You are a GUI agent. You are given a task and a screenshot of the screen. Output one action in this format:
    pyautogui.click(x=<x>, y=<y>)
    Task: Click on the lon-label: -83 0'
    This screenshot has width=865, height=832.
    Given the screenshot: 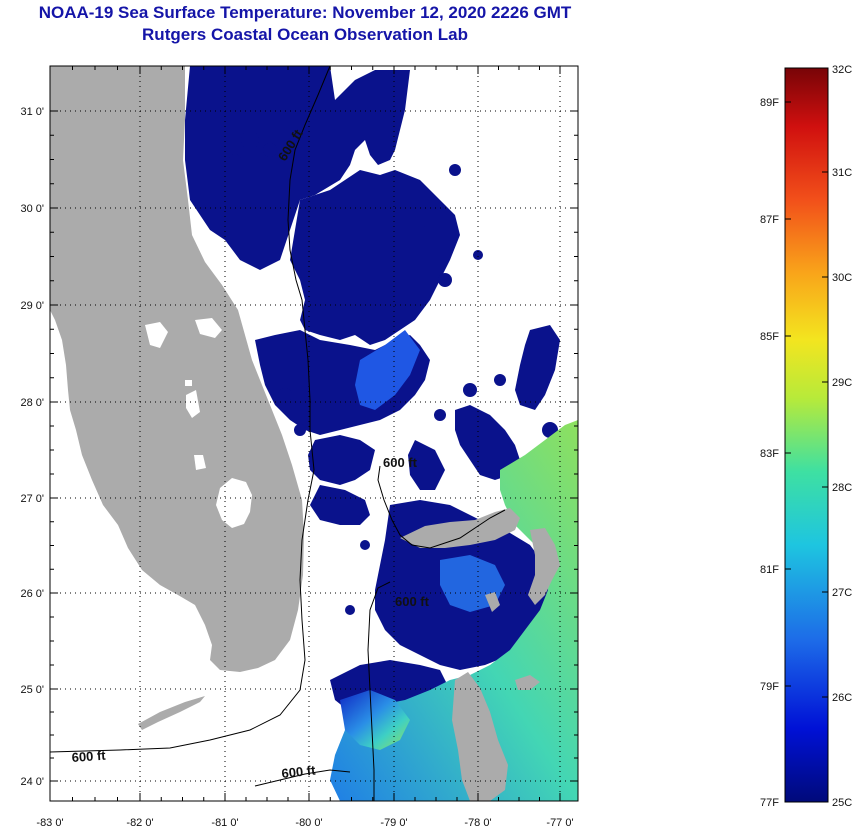 What is the action you would take?
    pyautogui.click(x=49, y=823)
    